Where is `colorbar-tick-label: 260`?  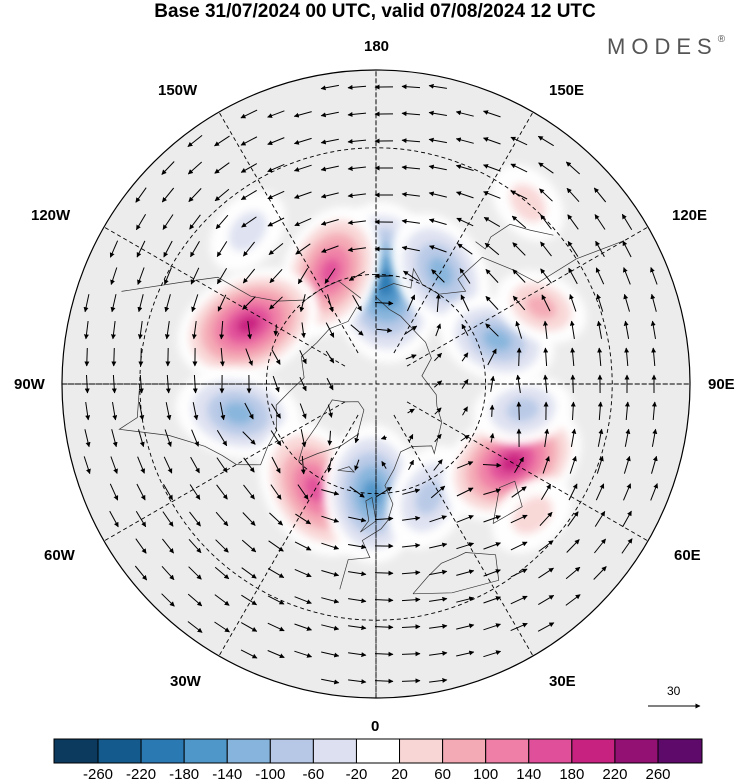 colorbar-tick-label: 260 is located at coordinates (658, 774).